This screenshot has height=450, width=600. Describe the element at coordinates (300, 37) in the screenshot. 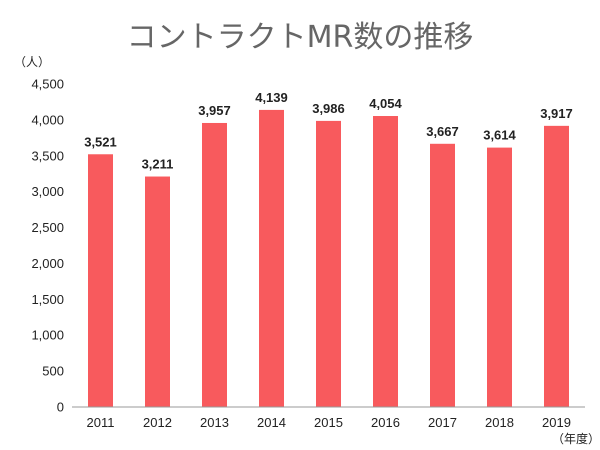

I see `chart-title: コントラクトMR数の推移` at that location.